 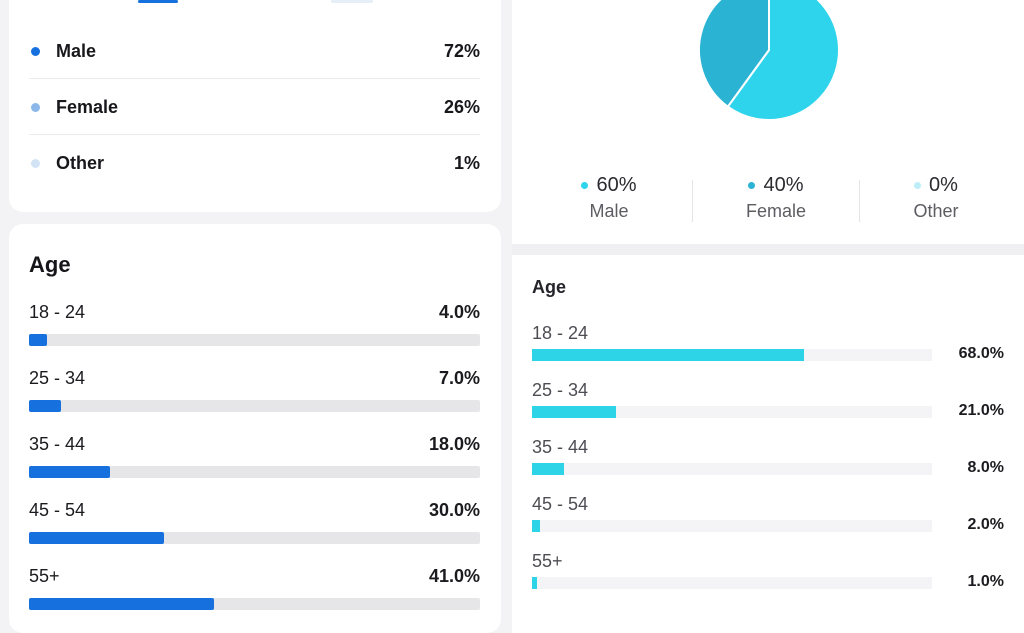 What do you see at coordinates (616, 185) in the screenshot?
I see `legend-percent: 60%` at bounding box center [616, 185].